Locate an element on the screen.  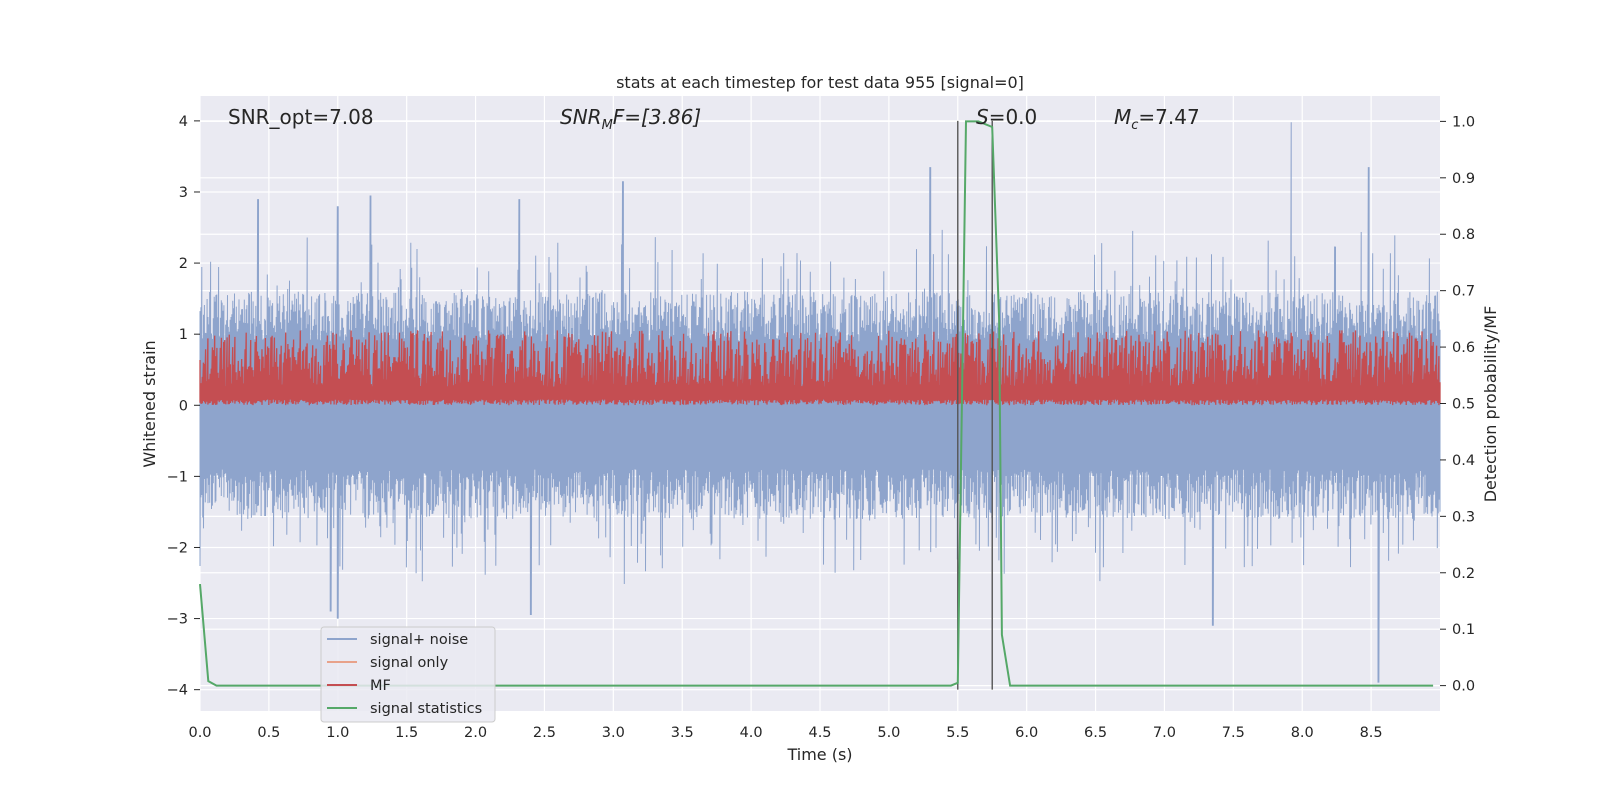
y-tick-label: −4 is located at coordinates (177, 691).